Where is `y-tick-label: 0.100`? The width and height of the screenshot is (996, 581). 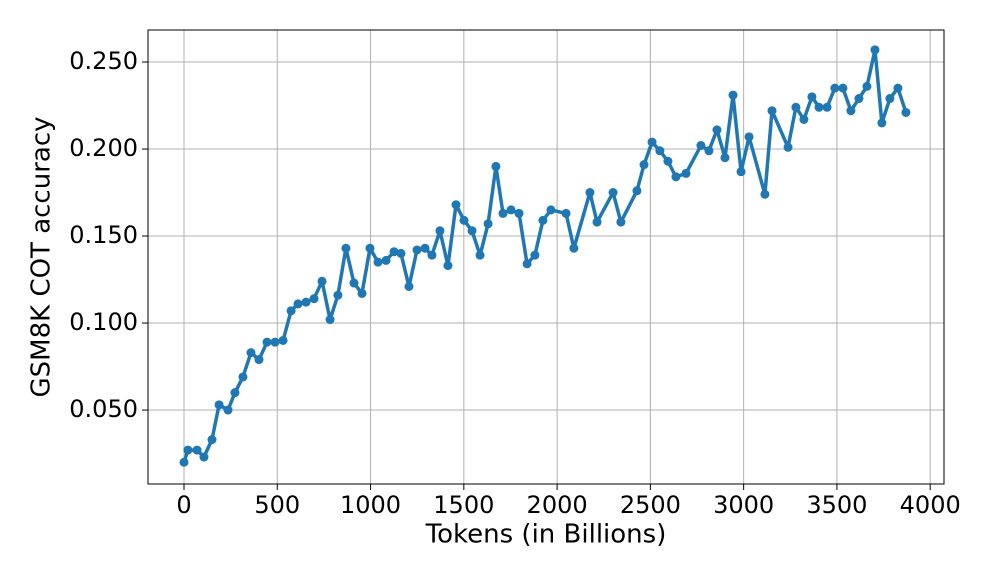 y-tick-label: 0.100 is located at coordinates (103, 322).